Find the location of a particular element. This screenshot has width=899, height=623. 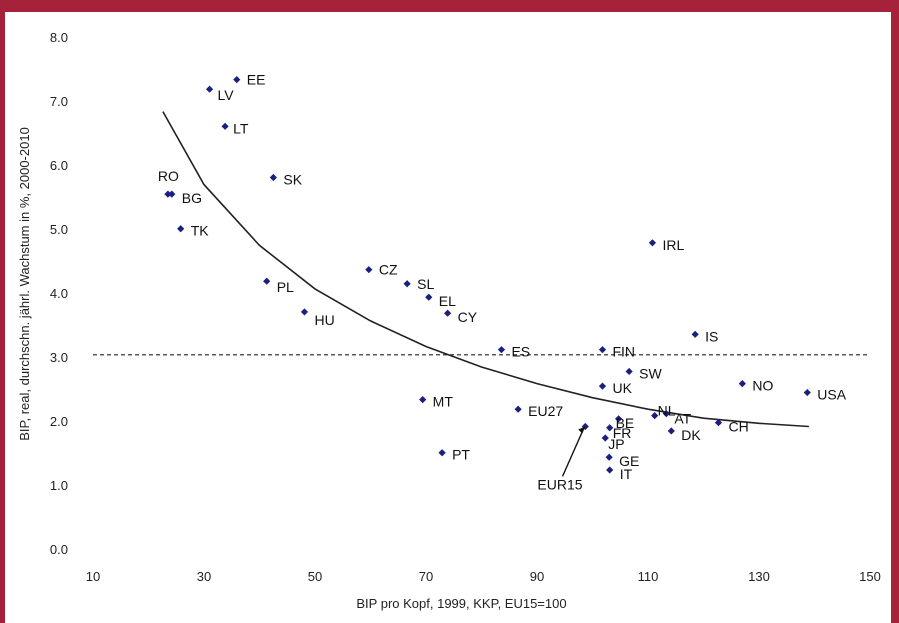

data-point-eu27 is located at coordinates (518, 409).